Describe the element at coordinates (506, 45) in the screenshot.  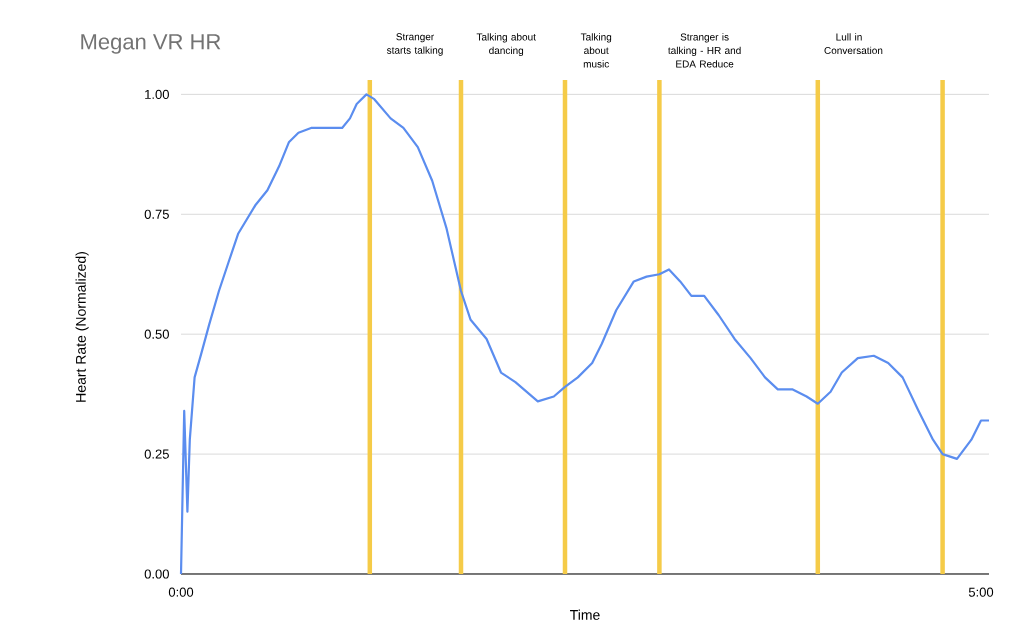
I see `ref-line-label: Talking about dancing` at that location.